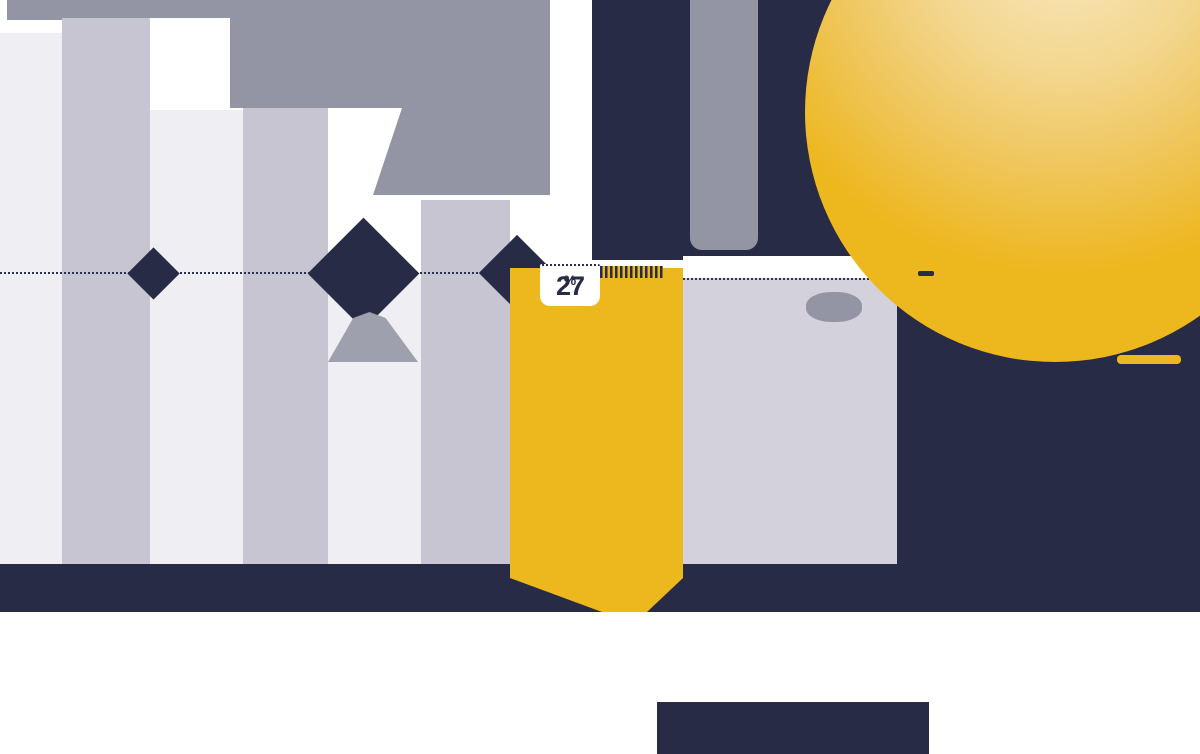  What do you see at coordinates (724, 125) in the screenshot?
I see `hanging-gray-bar` at bounding box center [724, 125].